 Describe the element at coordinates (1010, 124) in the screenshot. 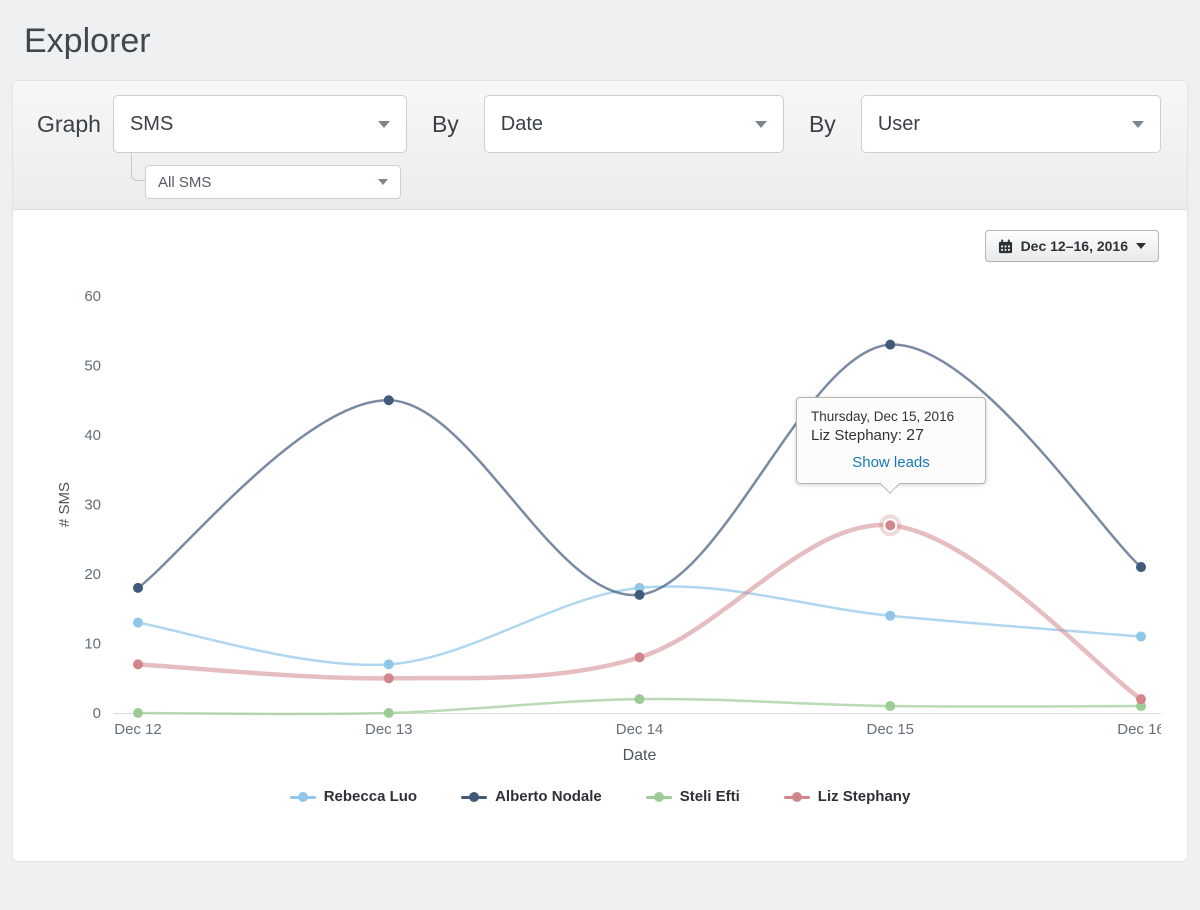

I see `split-by-select: User` at that location.